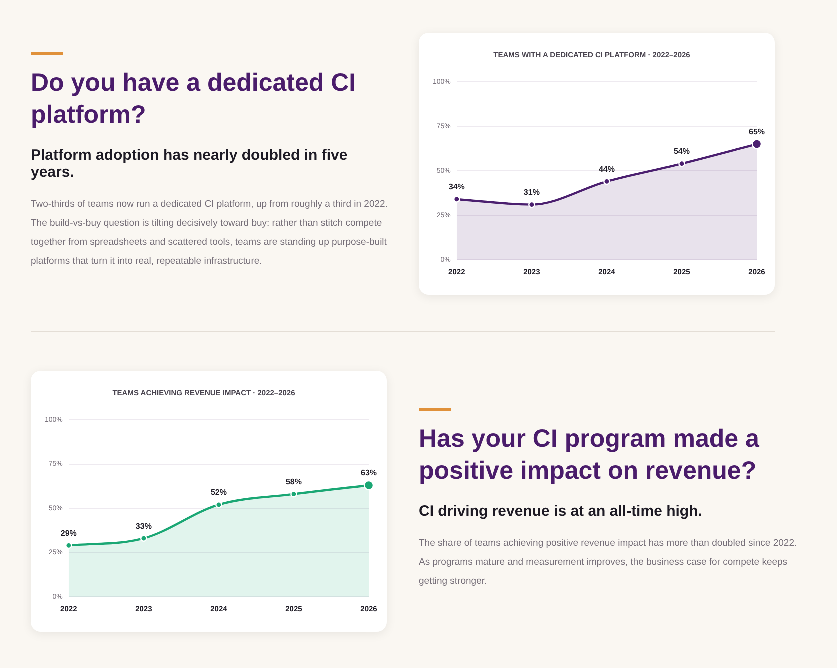 The width and height of the screenshot is (837, 668). What do you see at coordinates (68, 533) in the screenshot?
I see `data-label: 29%` at bounding box center [68, 533].